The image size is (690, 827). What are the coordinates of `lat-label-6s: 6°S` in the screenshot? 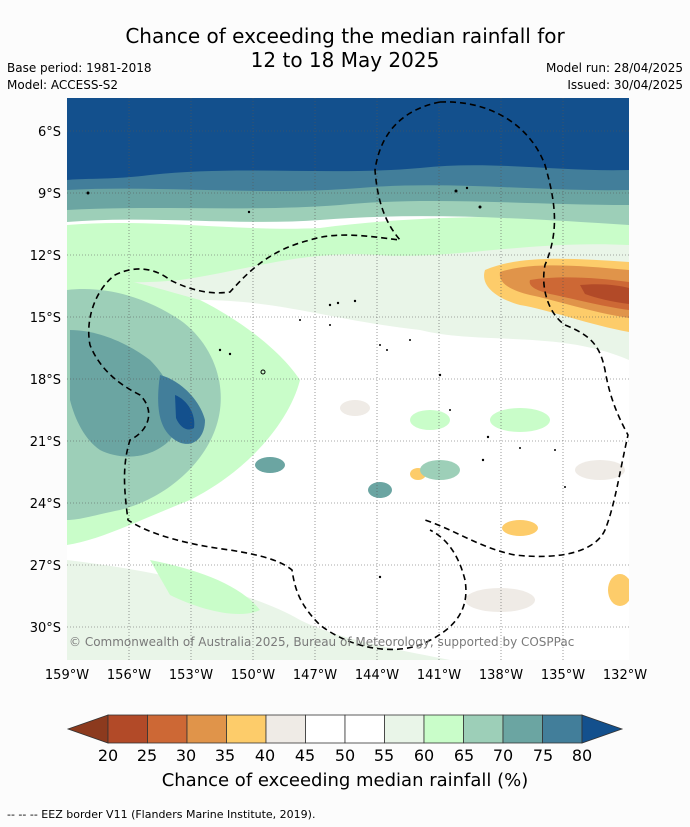 It's located at (49, 132).